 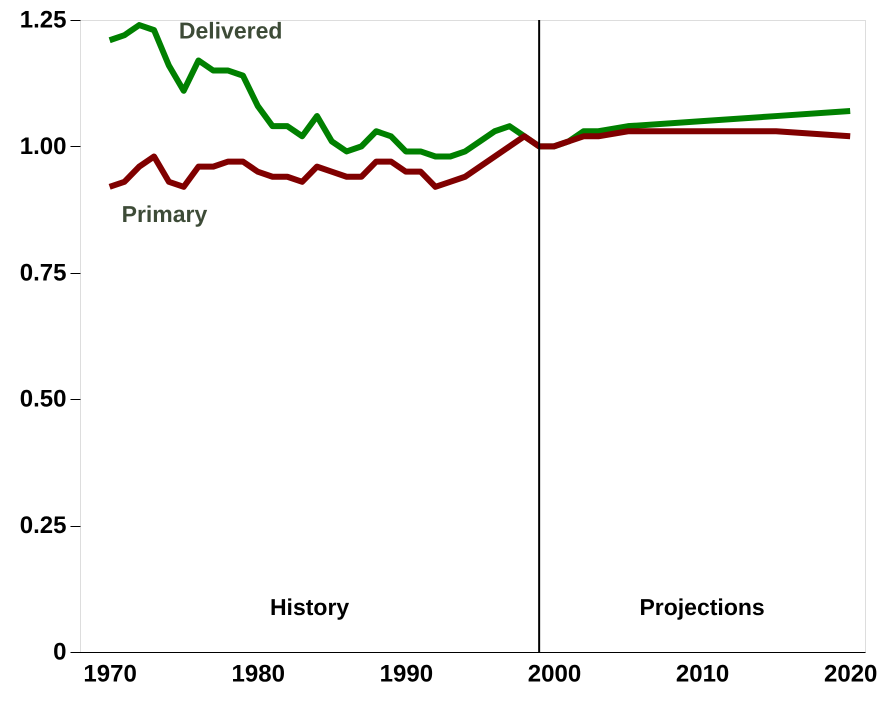 I want to click on x-tick-label: 1980, so click(x=258, y=674).